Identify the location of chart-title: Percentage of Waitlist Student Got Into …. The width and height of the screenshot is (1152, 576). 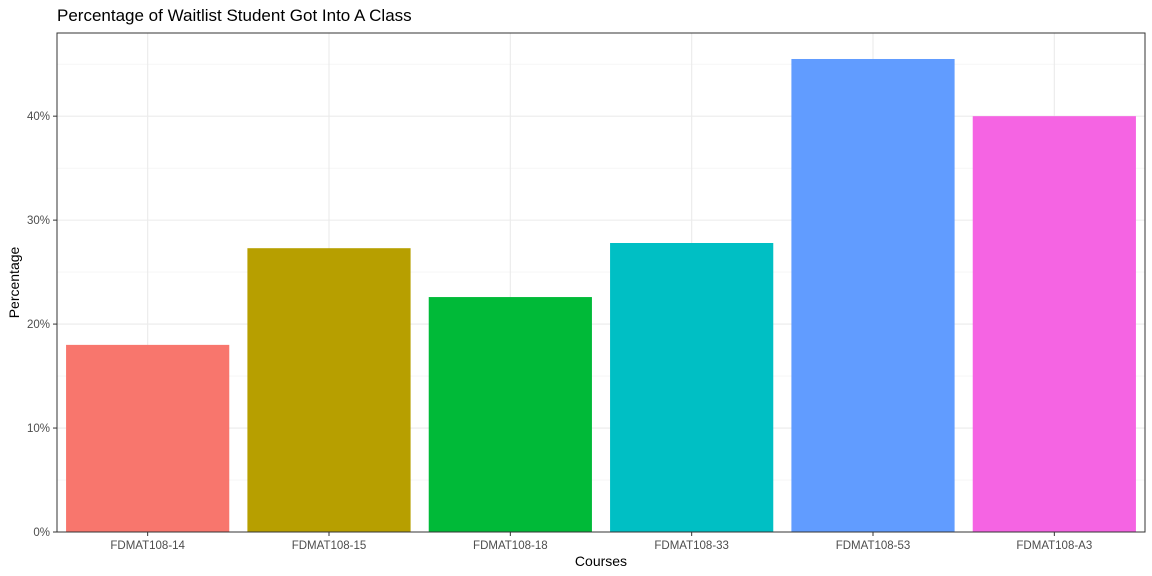
(234, 15).